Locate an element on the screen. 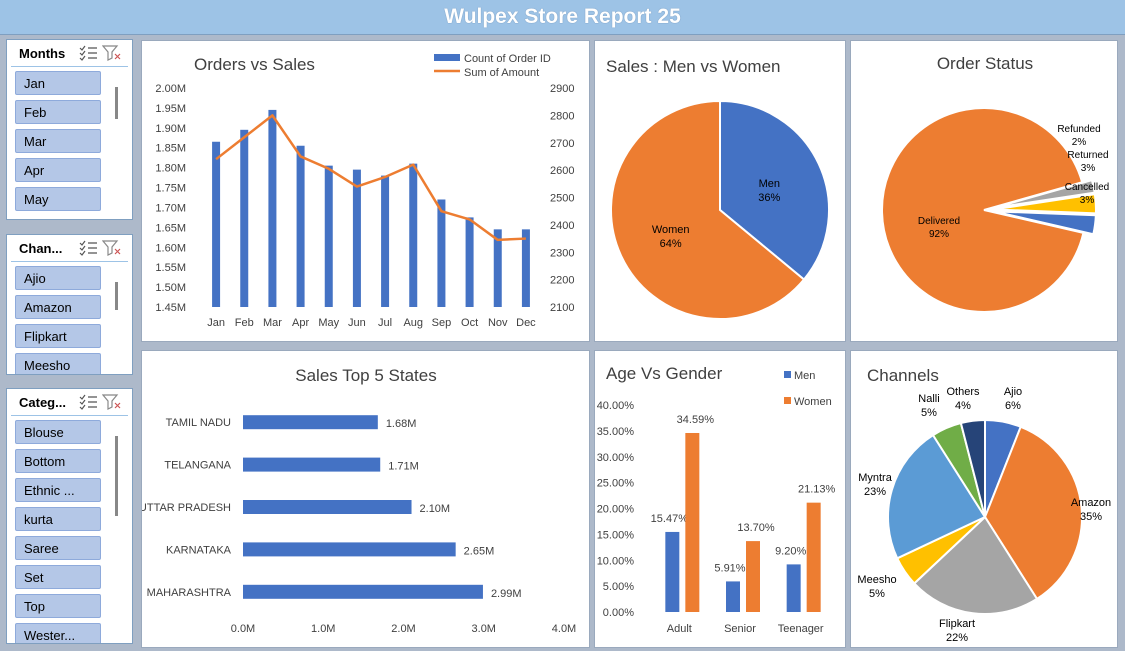 This screenshot has width=1125, height=651. slicer-item: Apr is located at coordinates (58, 170).